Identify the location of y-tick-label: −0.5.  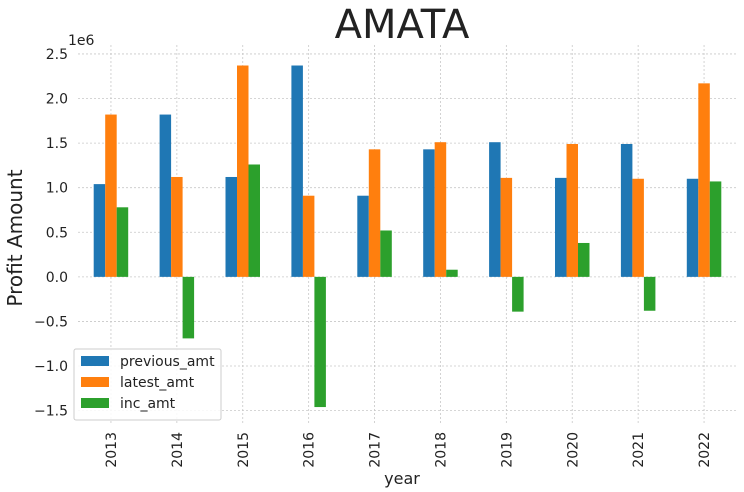
(51, 322).